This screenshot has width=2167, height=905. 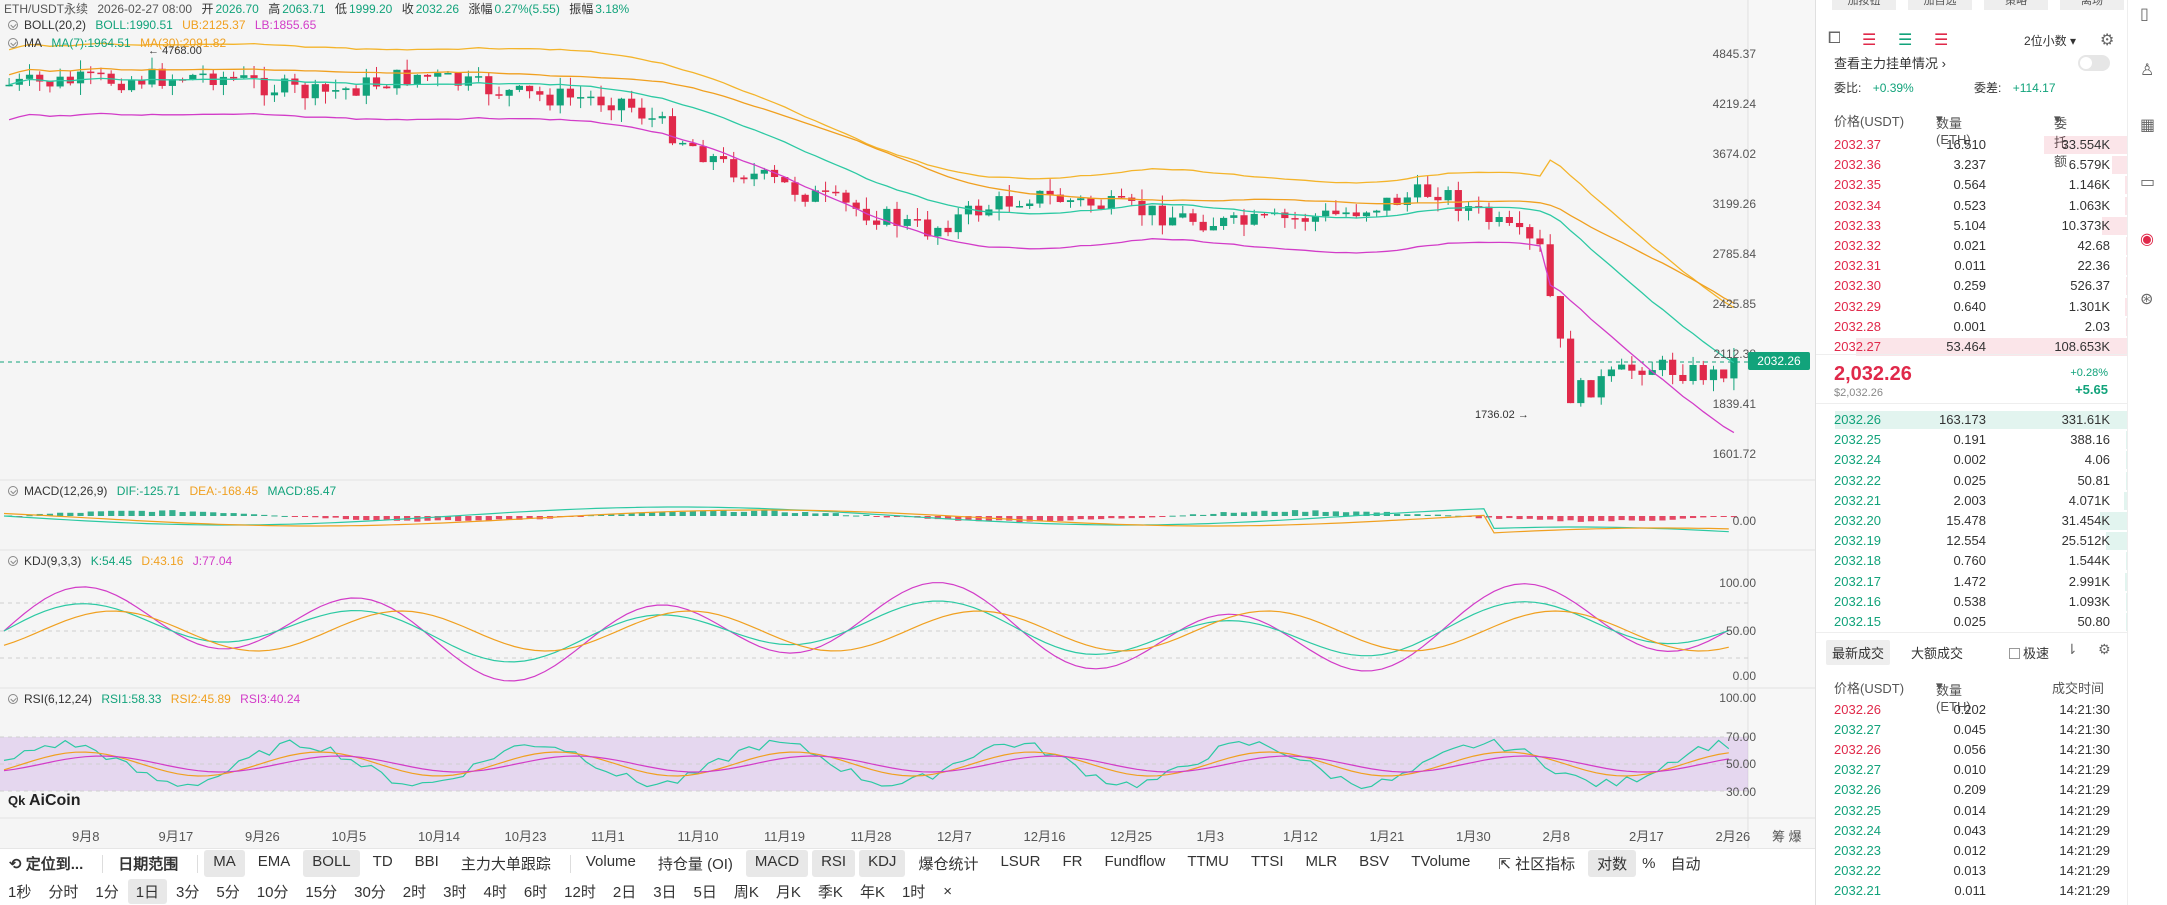 What do you see at coordinates (1135, 861) in the screenshot?
I see `sub-indicator-8: Fundflow` at bounding box center [1135, 861].